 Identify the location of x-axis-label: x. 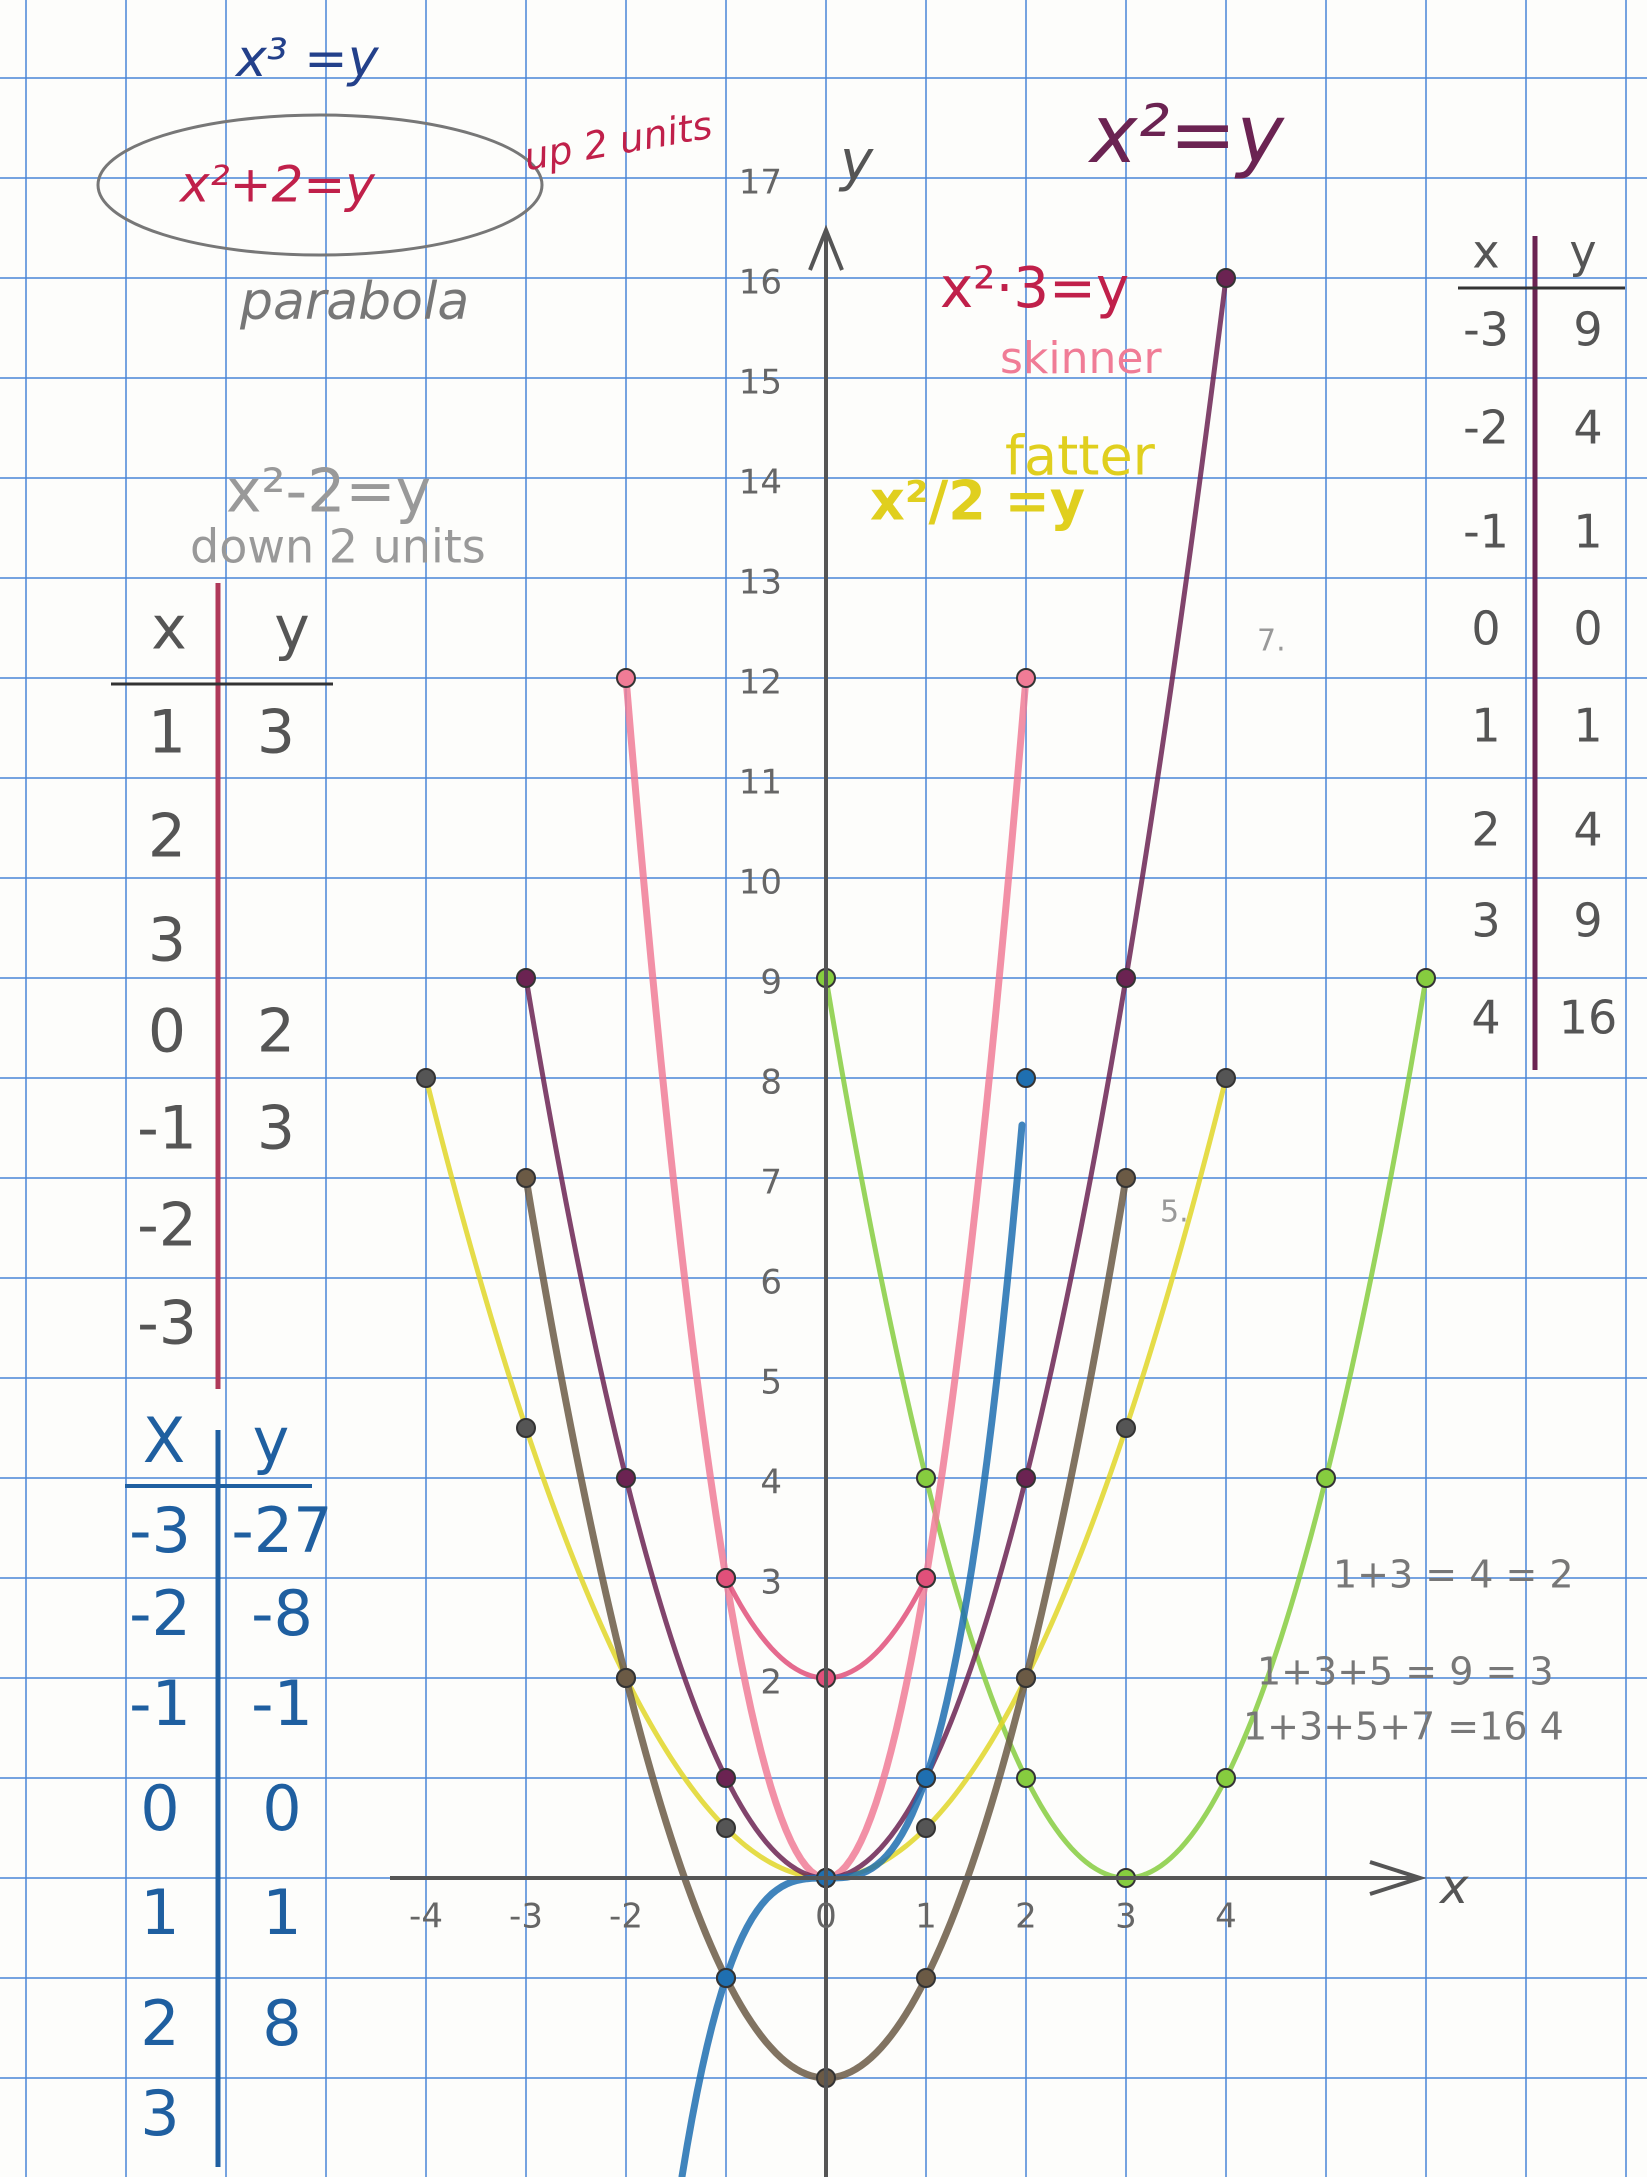
(1453, 1887).